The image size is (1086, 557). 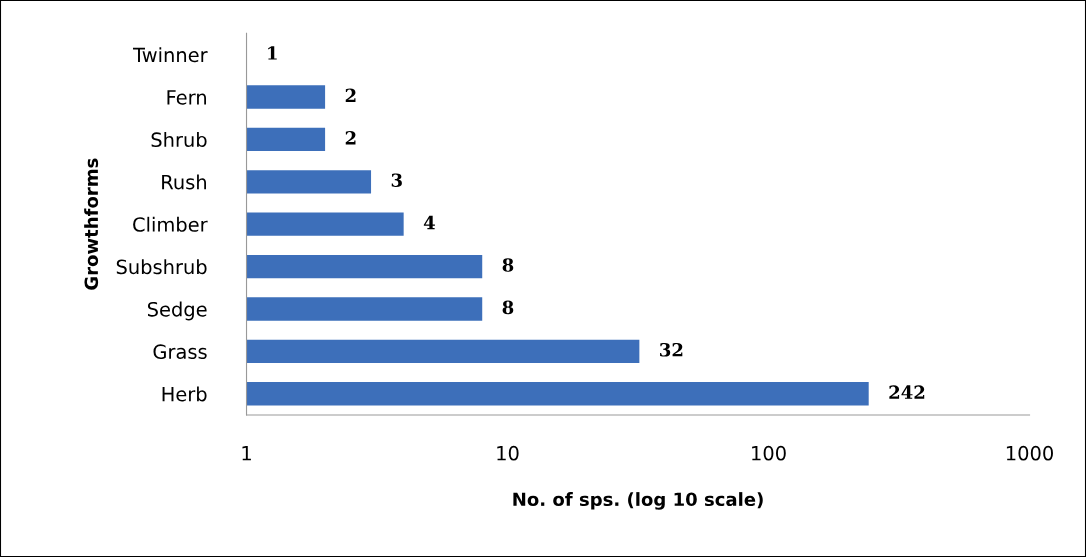 I want to click on x-tick-label: 10, so click(x=508, y=453).